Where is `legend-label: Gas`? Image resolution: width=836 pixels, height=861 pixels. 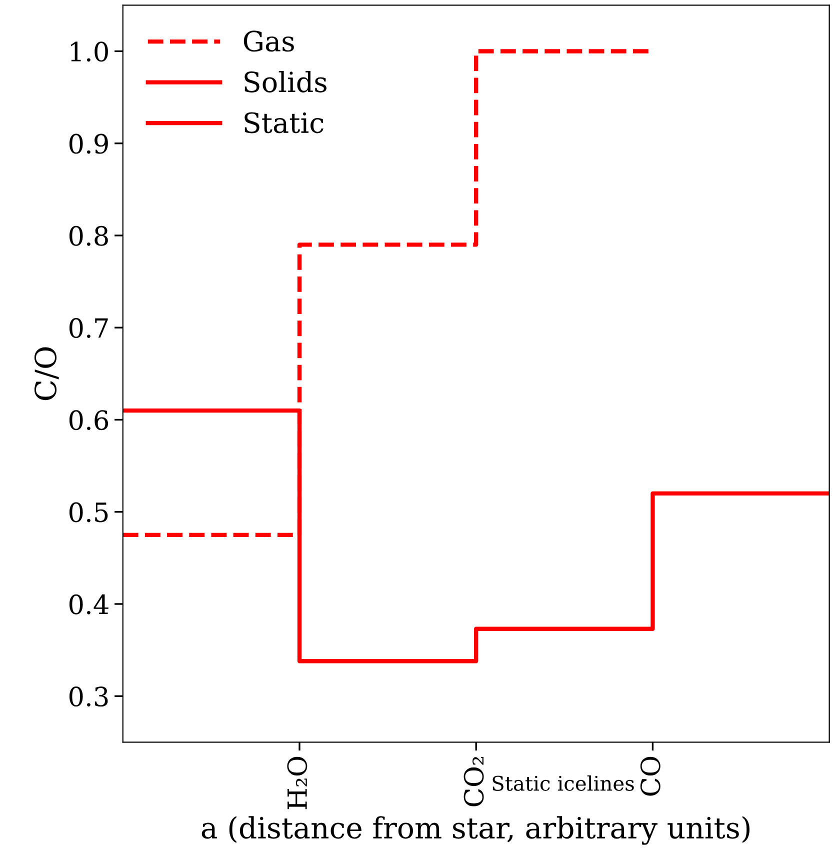 legend-label: Gas is located at coordinates (269, 41).